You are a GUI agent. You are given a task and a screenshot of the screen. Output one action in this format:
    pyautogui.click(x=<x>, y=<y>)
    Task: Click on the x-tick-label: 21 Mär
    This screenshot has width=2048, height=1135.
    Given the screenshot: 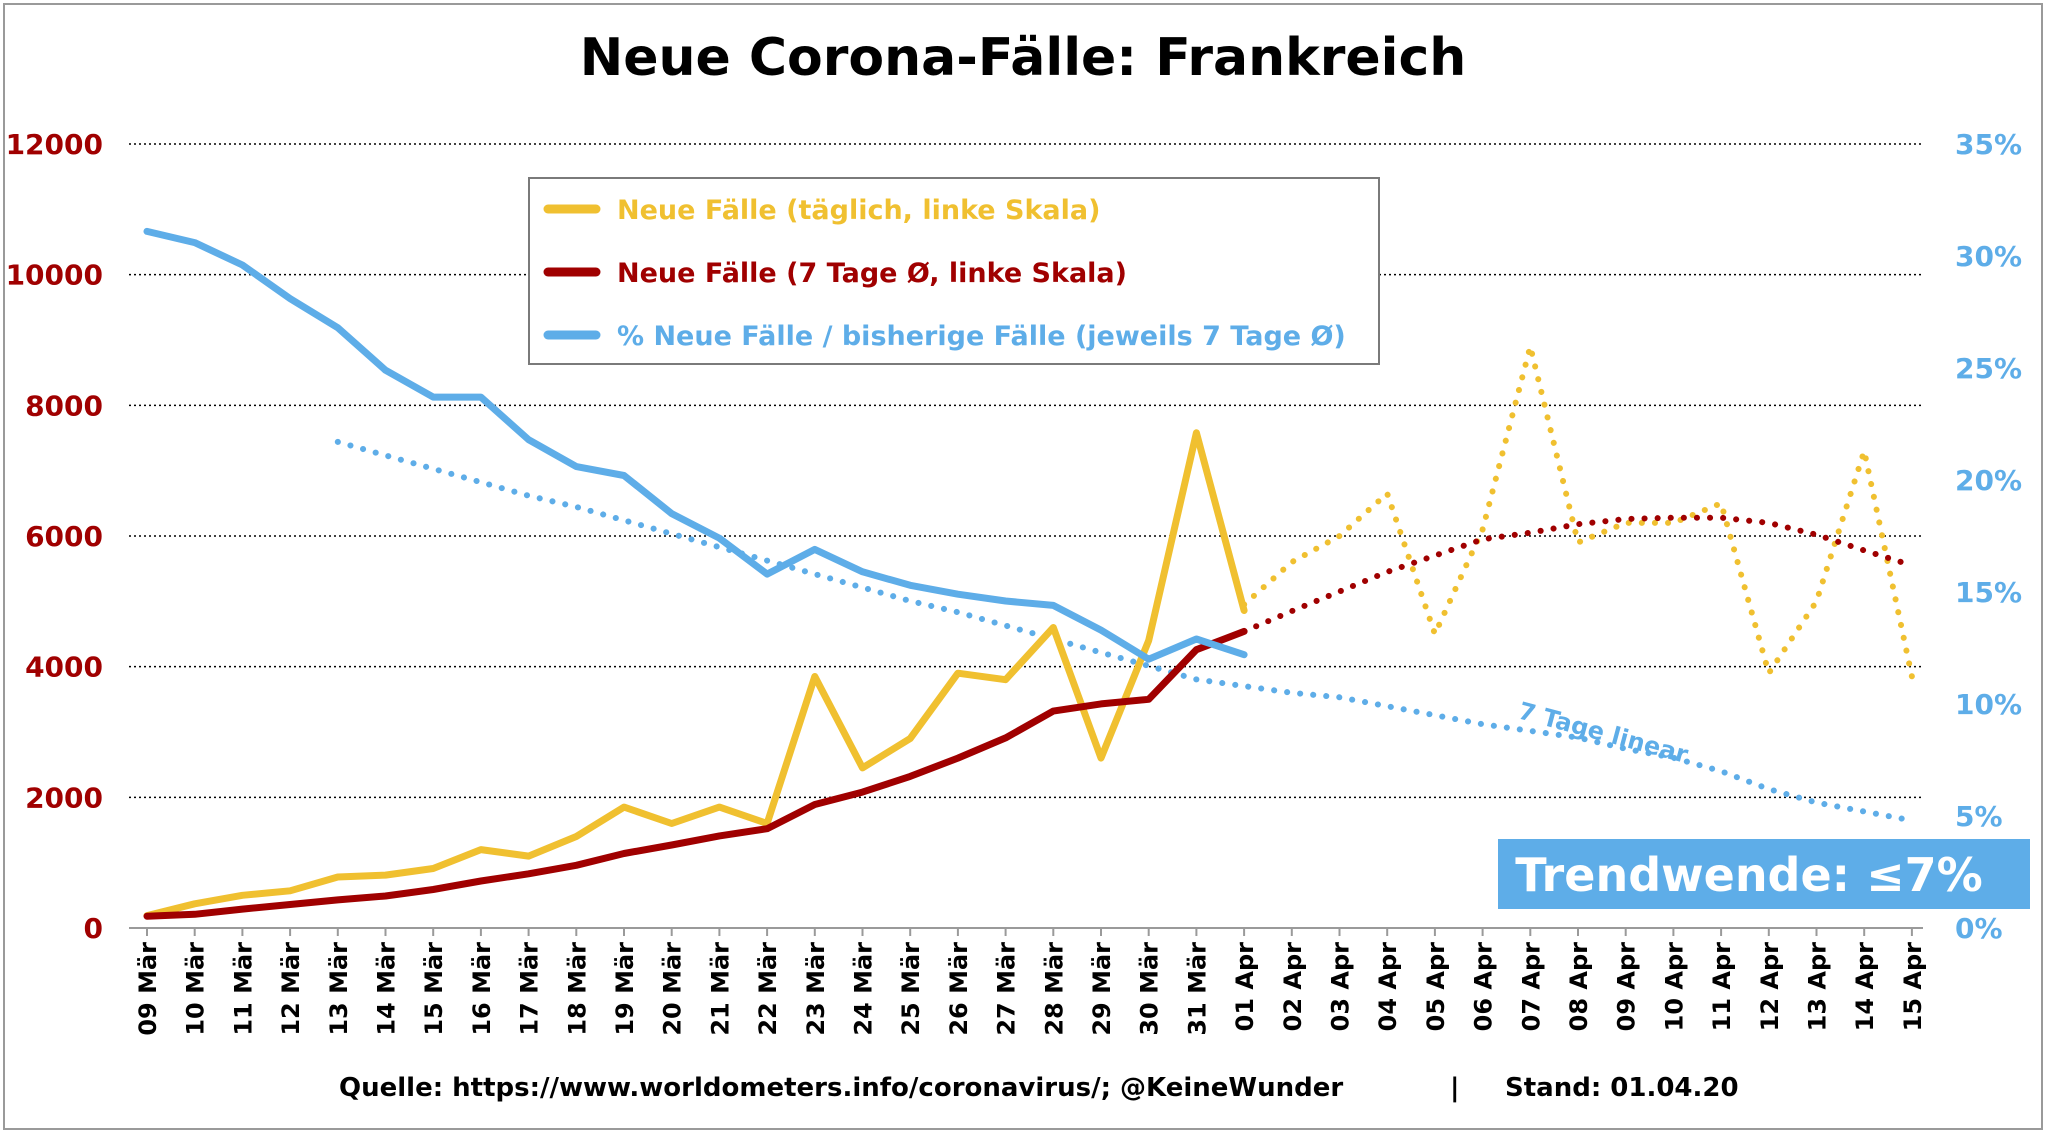 What is the action you would take?
    pyautogui.click(x=720, y=989)
    